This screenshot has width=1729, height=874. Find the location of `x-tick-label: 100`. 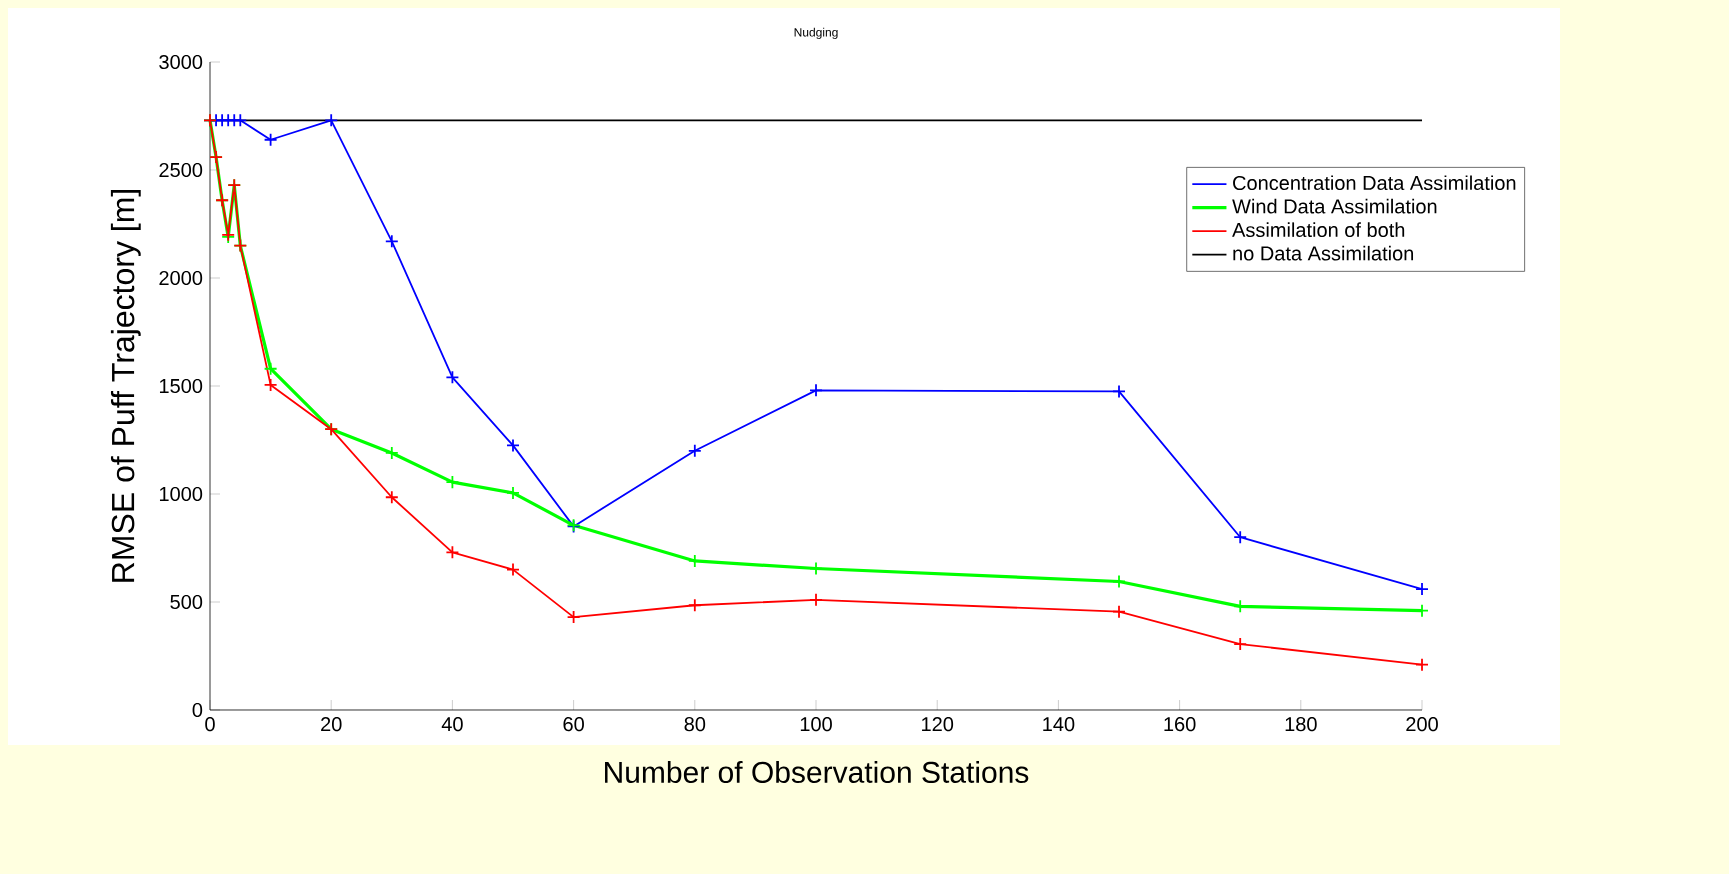

x-tick-label: 100 is located at coordinates (816, 724).